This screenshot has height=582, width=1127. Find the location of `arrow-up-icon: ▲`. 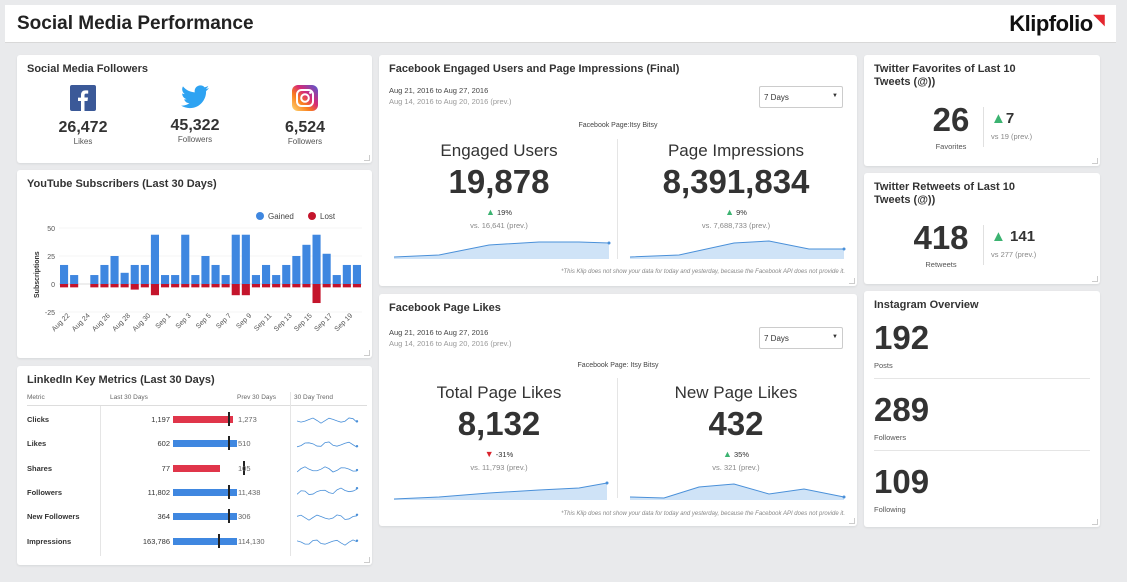

arrow-up-icon: ▲ is located at coordinates (729, 212).